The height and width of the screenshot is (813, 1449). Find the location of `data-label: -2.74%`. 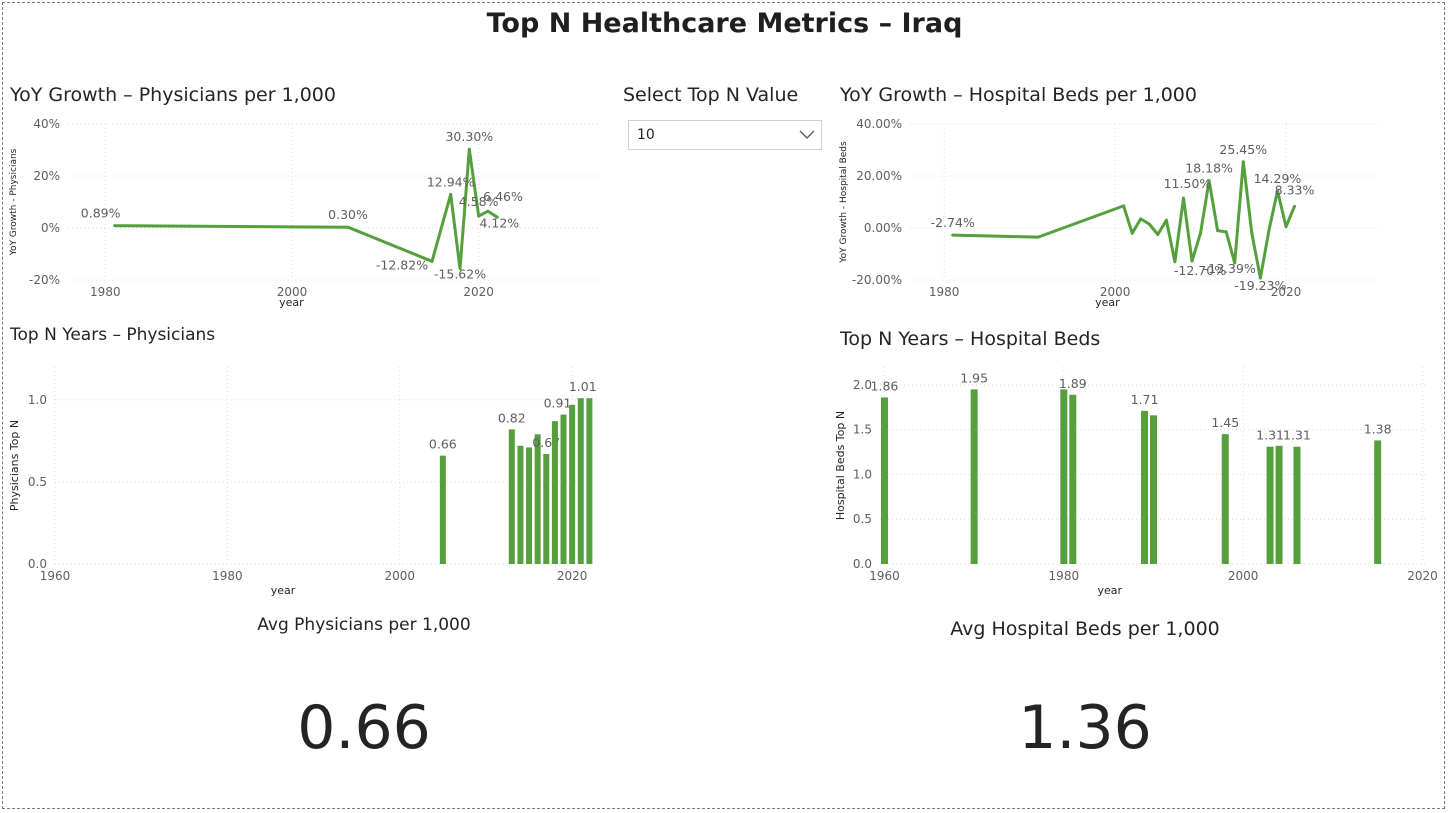

data-label: -2.74% is located at coordinates (953, 222).